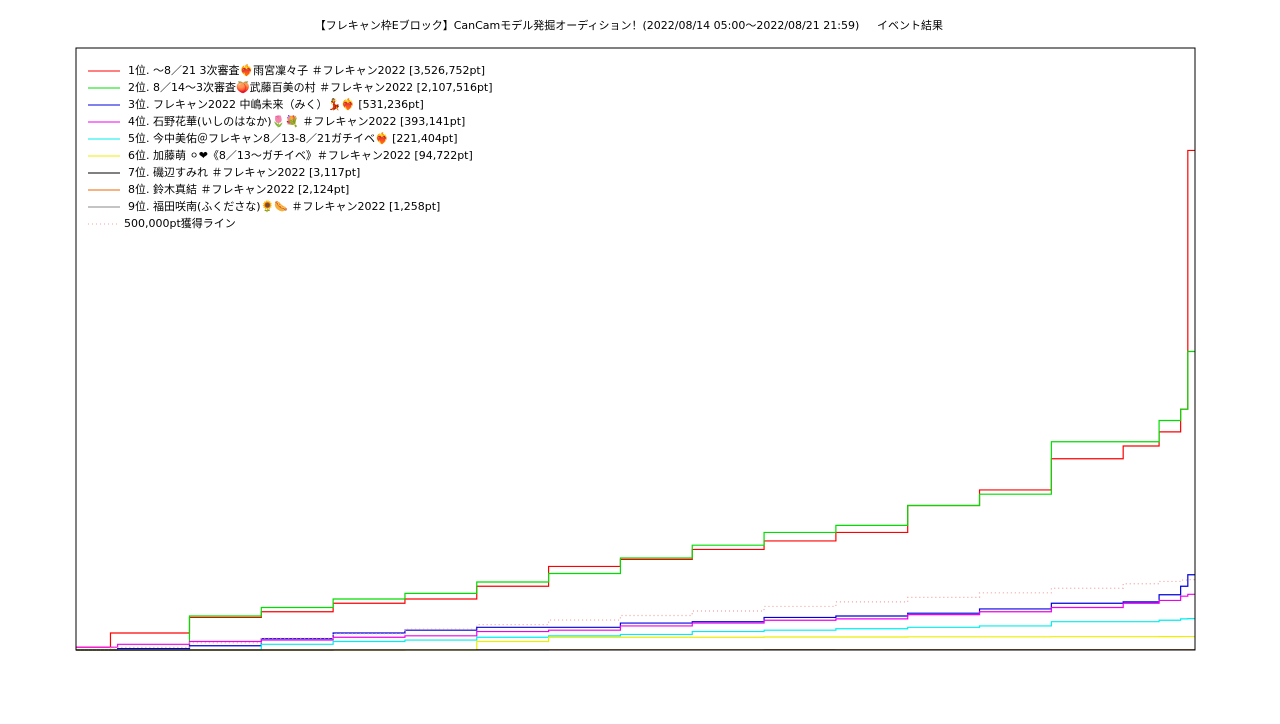 The height and width of the screenshot is (724, 1280). What do you see at coordinates (284, 206) in the screenshot?
I see `legend-label: 9位. 福田咲南(ふくださな)🌻🌭 ＃フレキャン2022 [1,258pt]` at bounding box center [284, 206].